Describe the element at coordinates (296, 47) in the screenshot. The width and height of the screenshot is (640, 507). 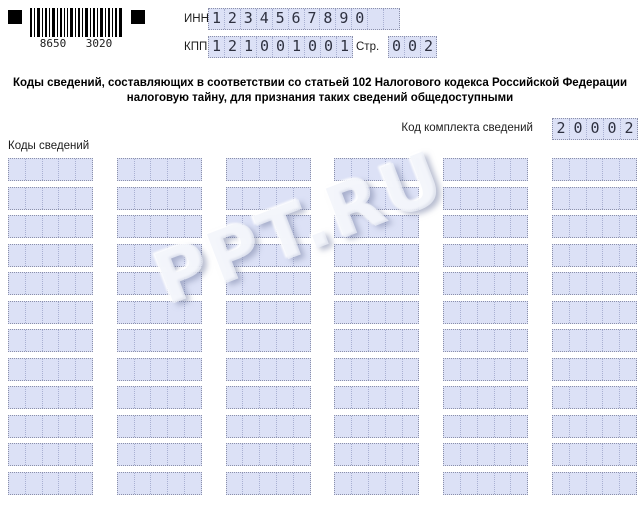
I see `digit-cell: 1` at that location.